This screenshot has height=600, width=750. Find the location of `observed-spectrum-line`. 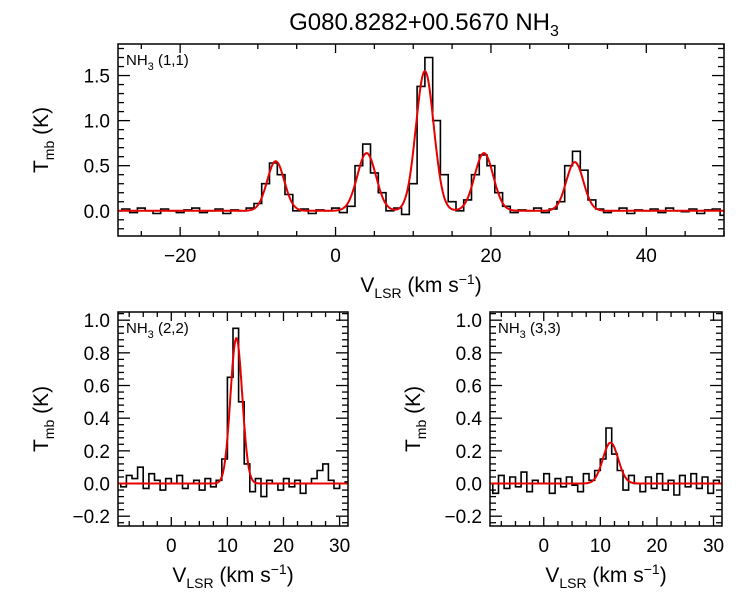

observed-spectrum-line is located at coordinates (606, 461).